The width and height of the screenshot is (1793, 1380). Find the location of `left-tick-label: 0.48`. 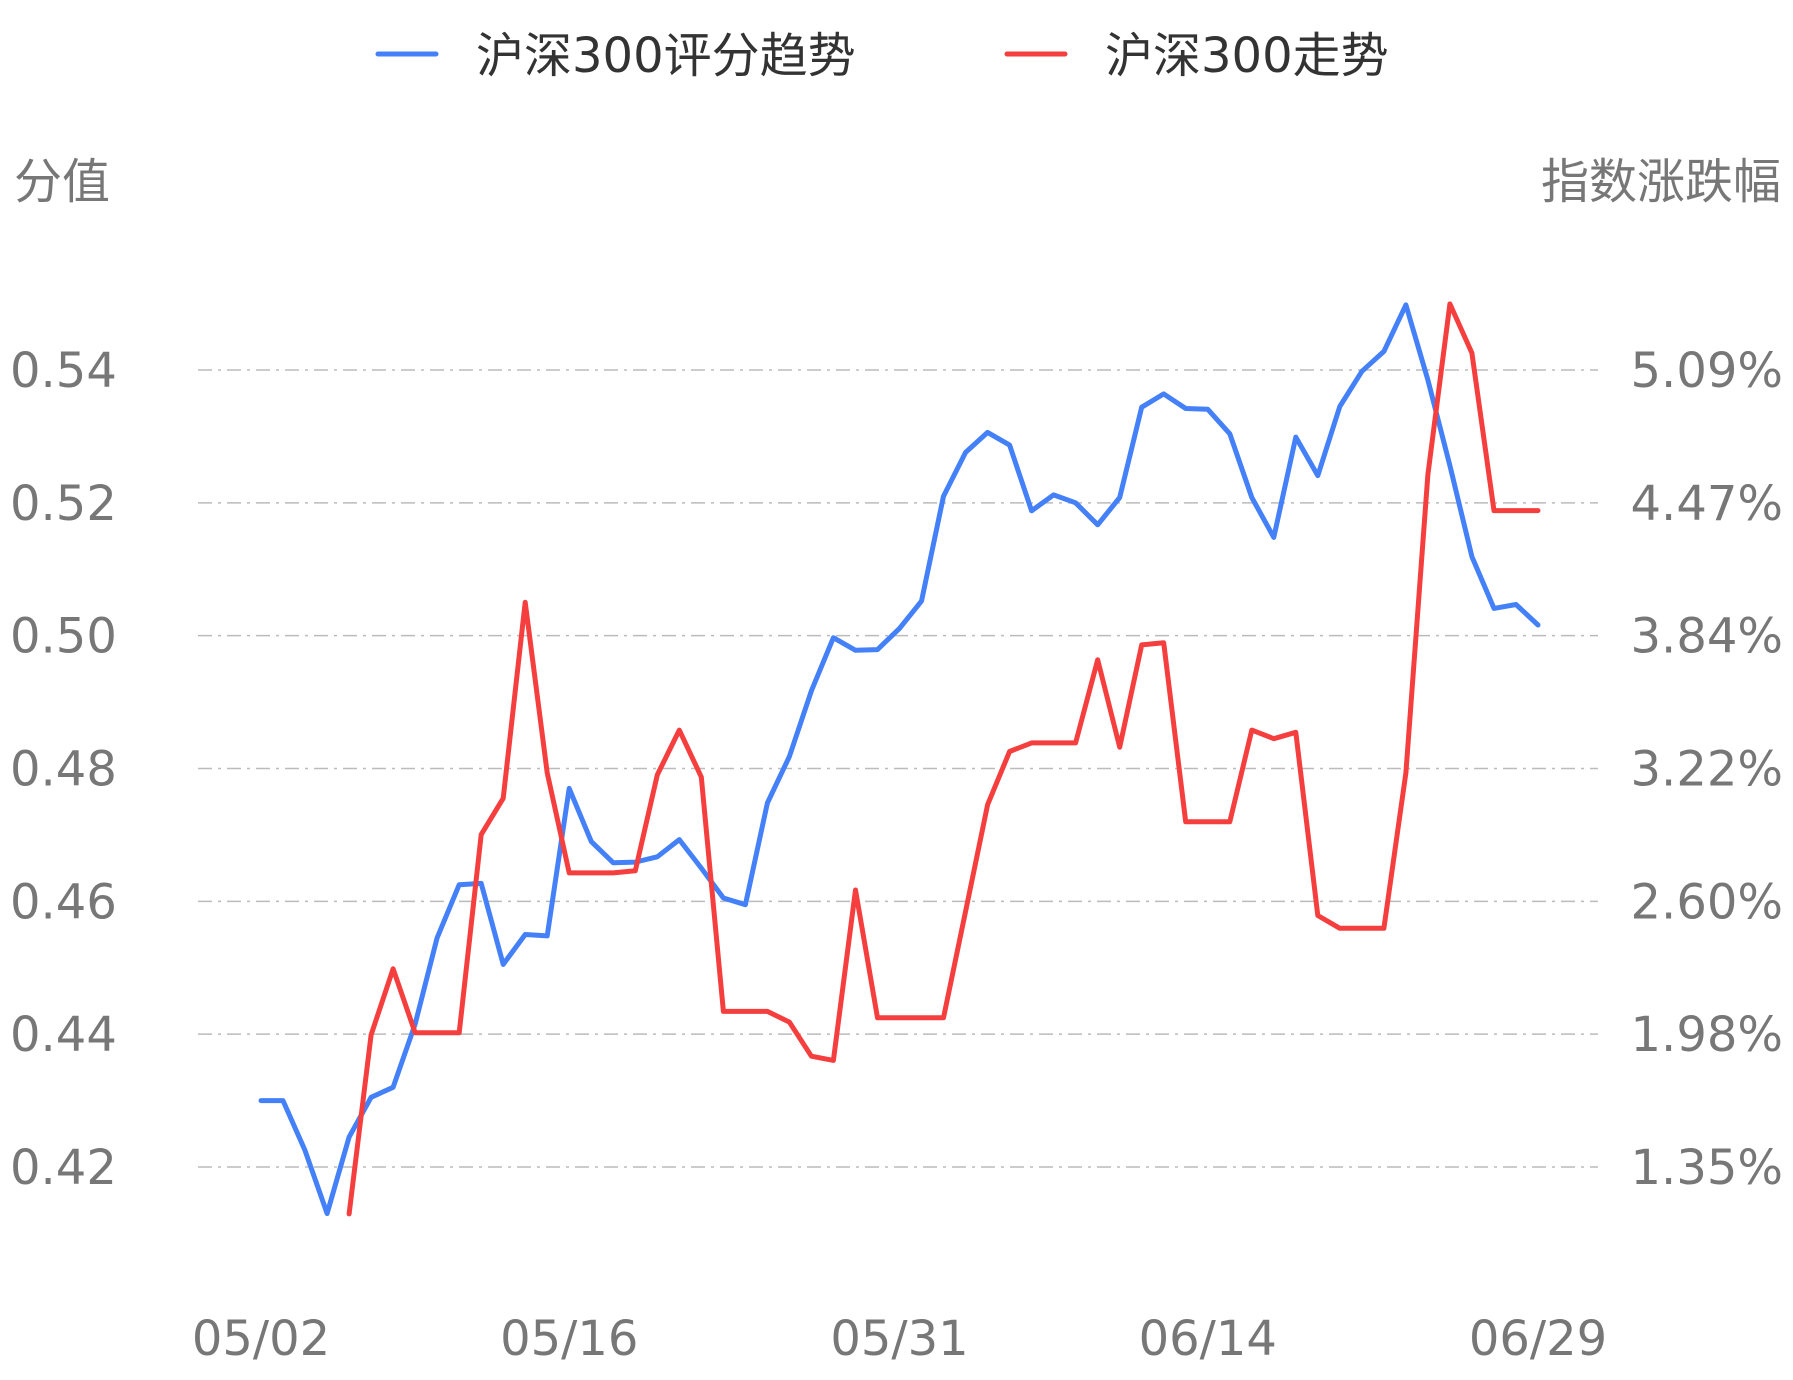

left-tick-label: 0.48 is located at coordinates (63, 770).